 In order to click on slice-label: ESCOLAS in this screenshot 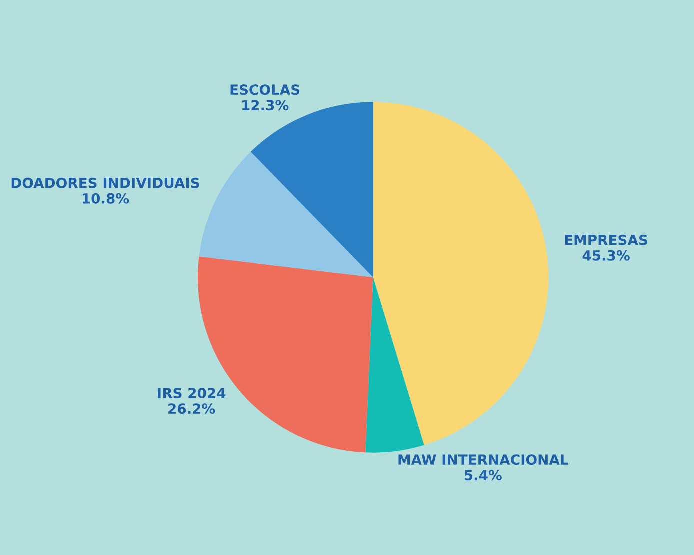, I will do `click(265, 90)`.